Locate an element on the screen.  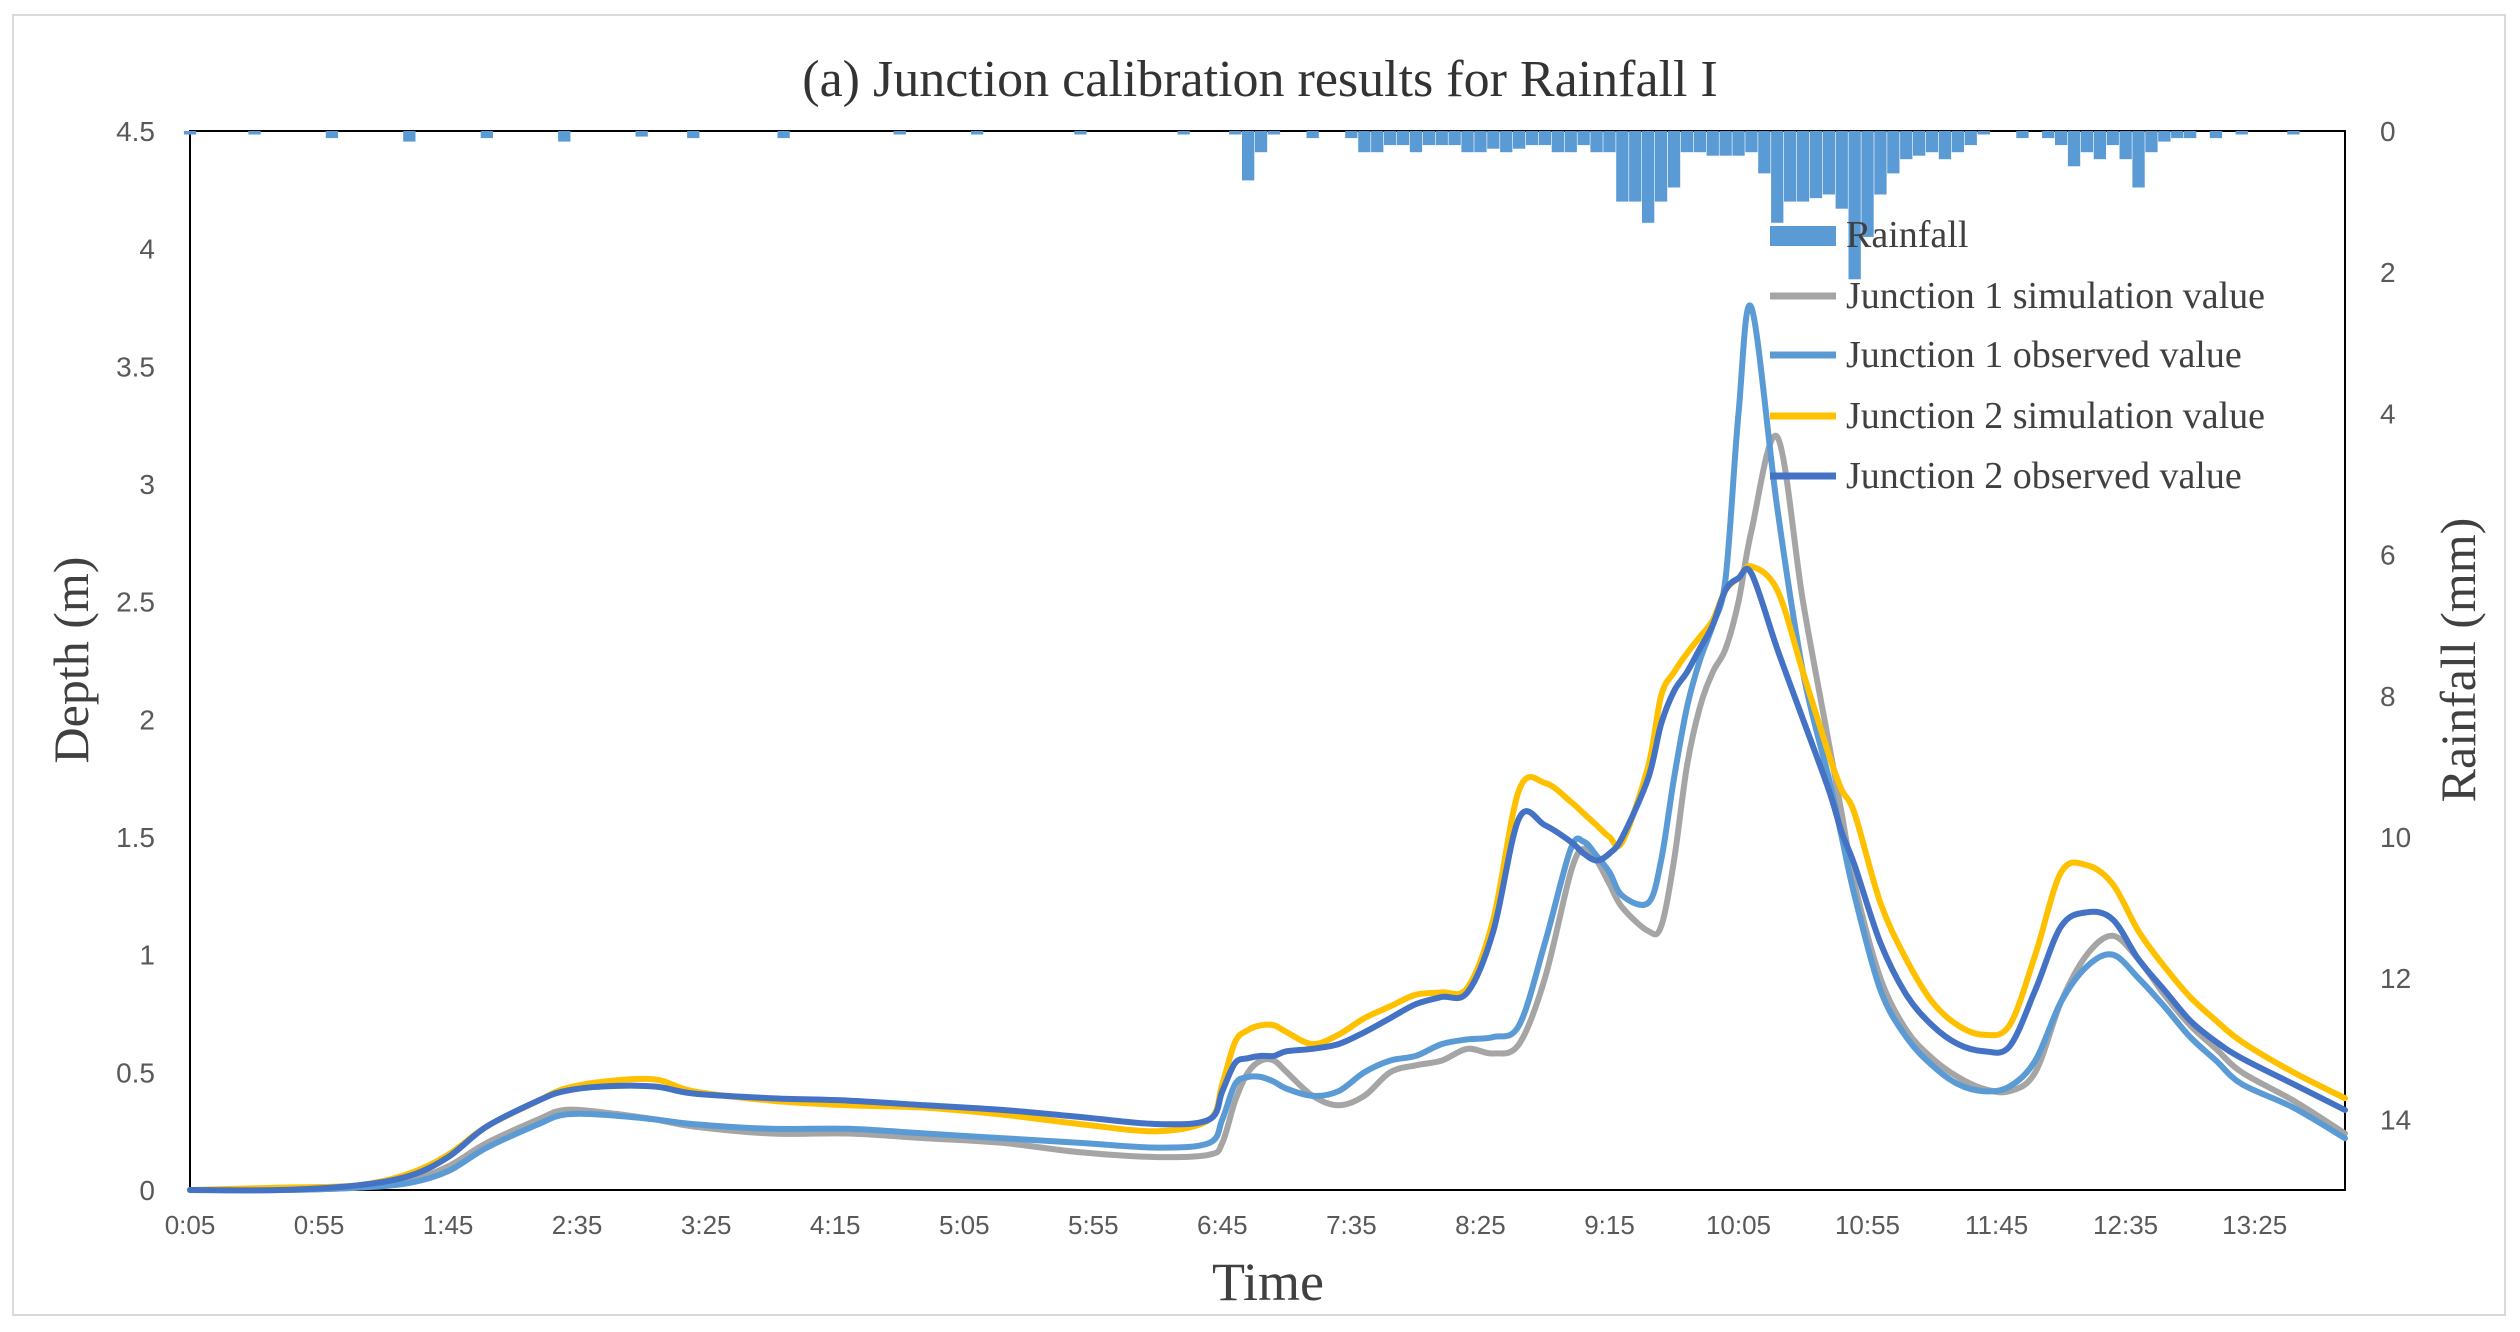
legend-label-j1-sim: Junction 1 simulation value is located at coordinates (2055, 296).